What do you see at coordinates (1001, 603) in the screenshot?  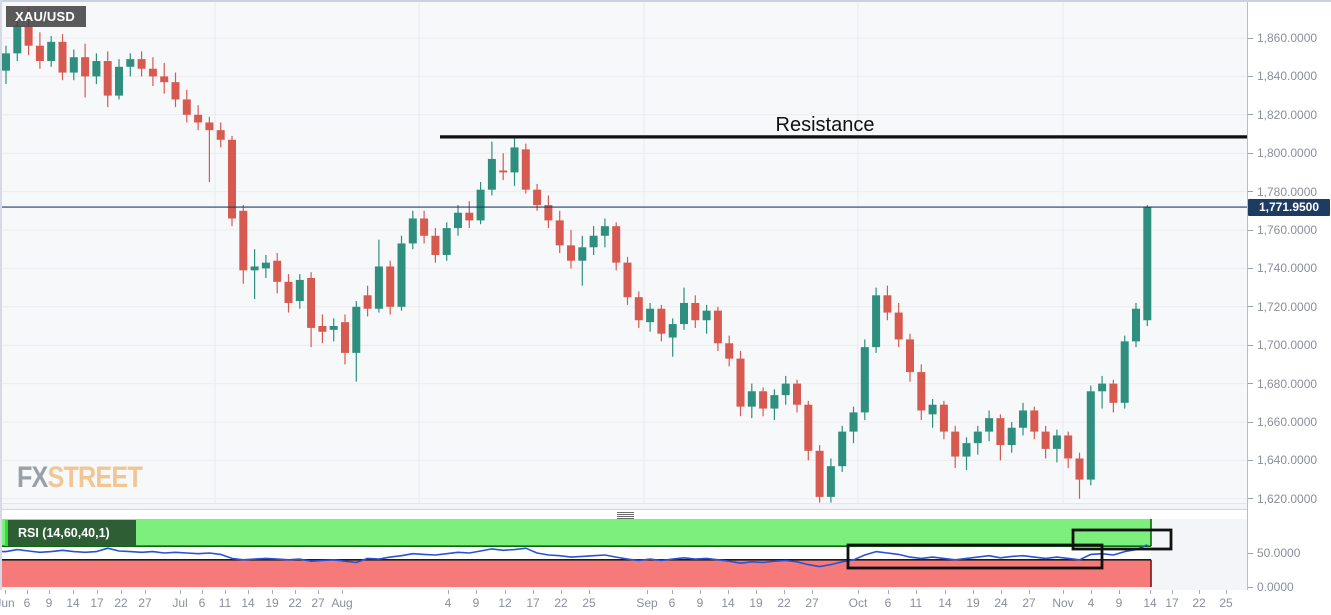 I see `date-label: 24` at bounding box center [1001, 603].